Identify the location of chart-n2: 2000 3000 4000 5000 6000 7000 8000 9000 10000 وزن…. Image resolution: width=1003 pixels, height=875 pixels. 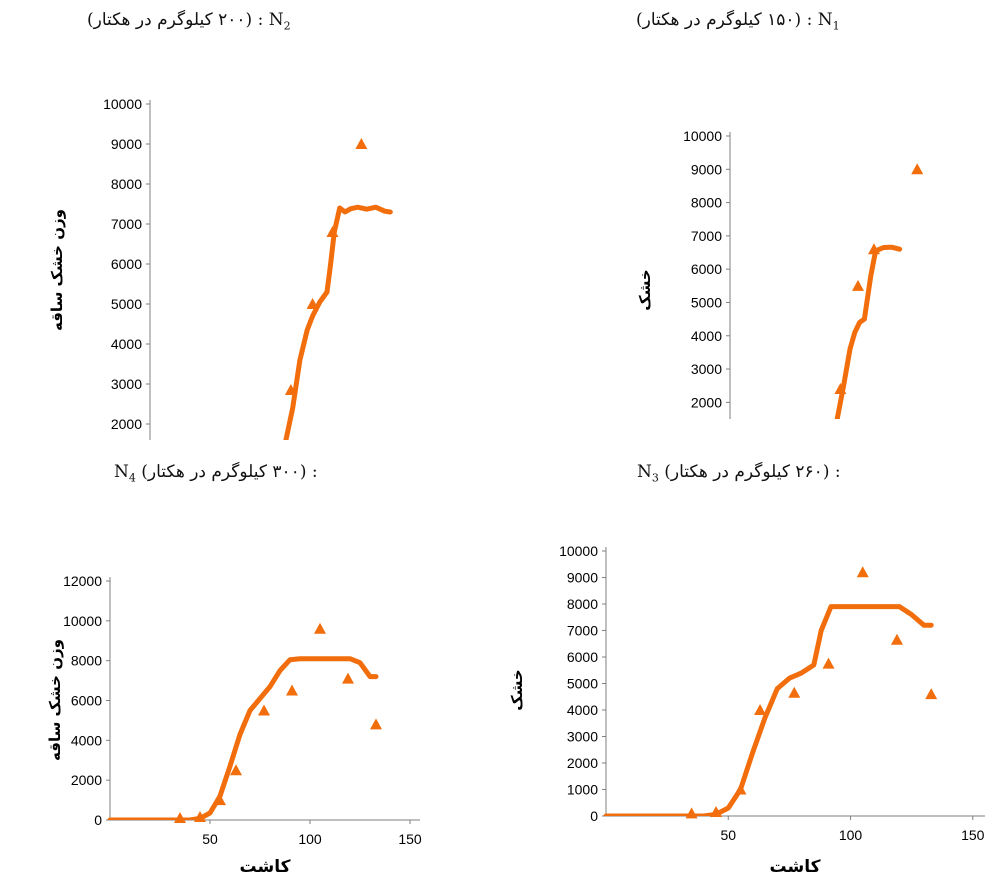
(220, 268).